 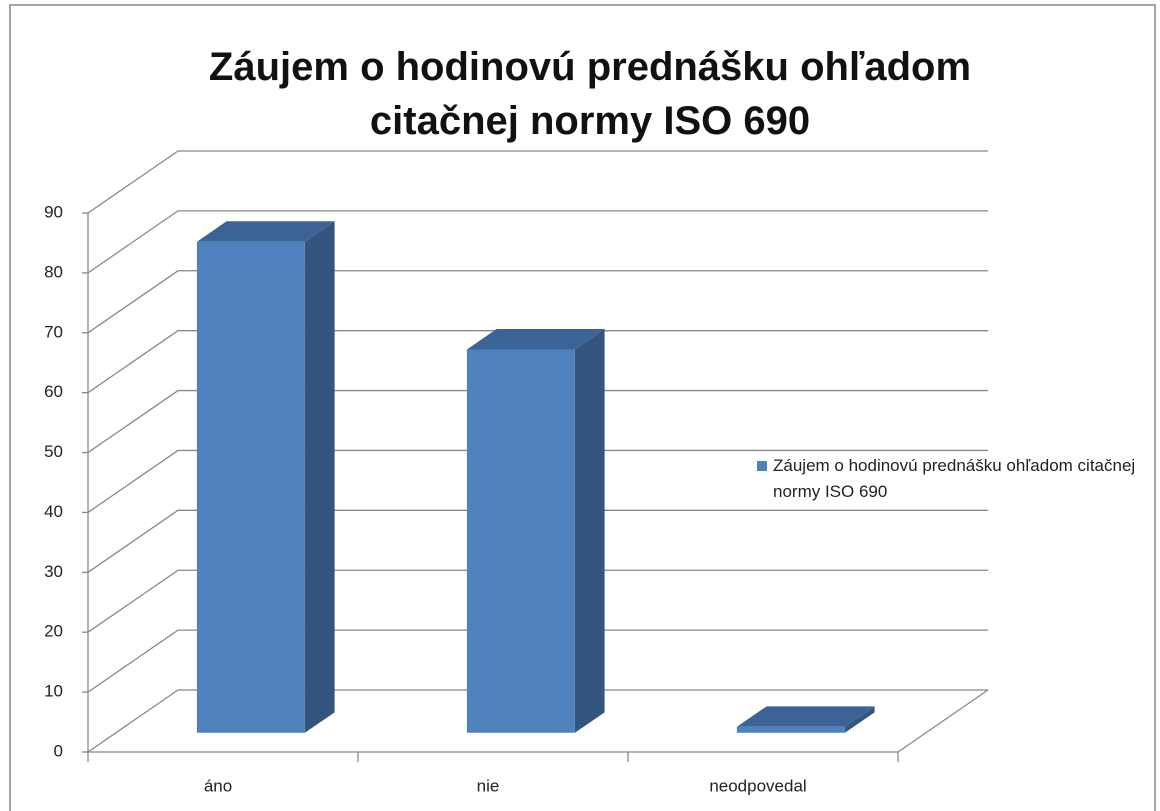 I want to click on y-tick-label: 80, so click(x=53, y=271).